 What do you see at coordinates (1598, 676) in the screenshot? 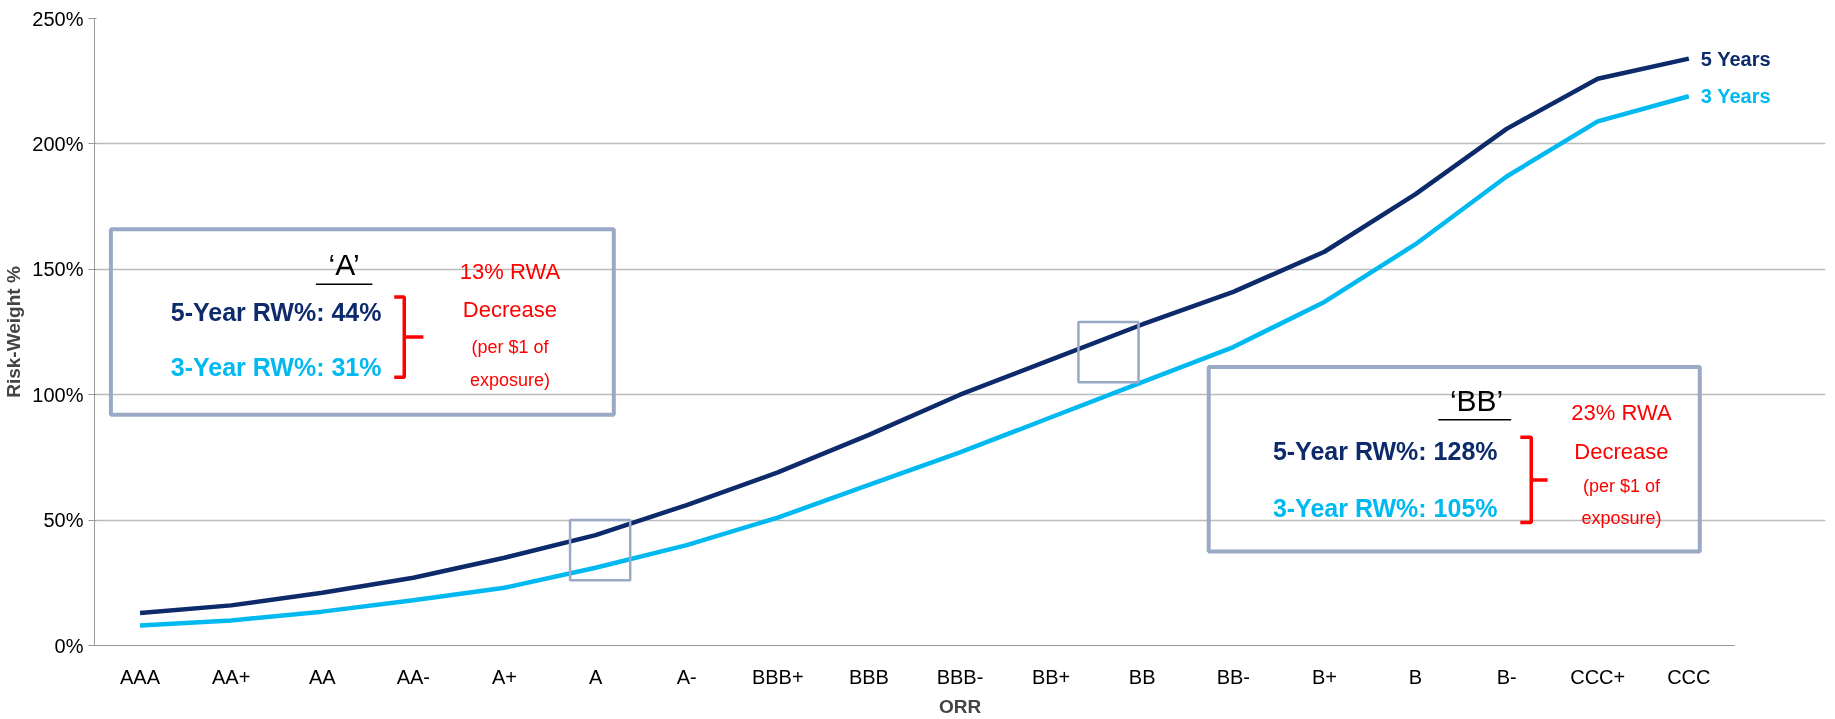
I see `x-tick-label: CCC+` at bounding box center [1598, 676].